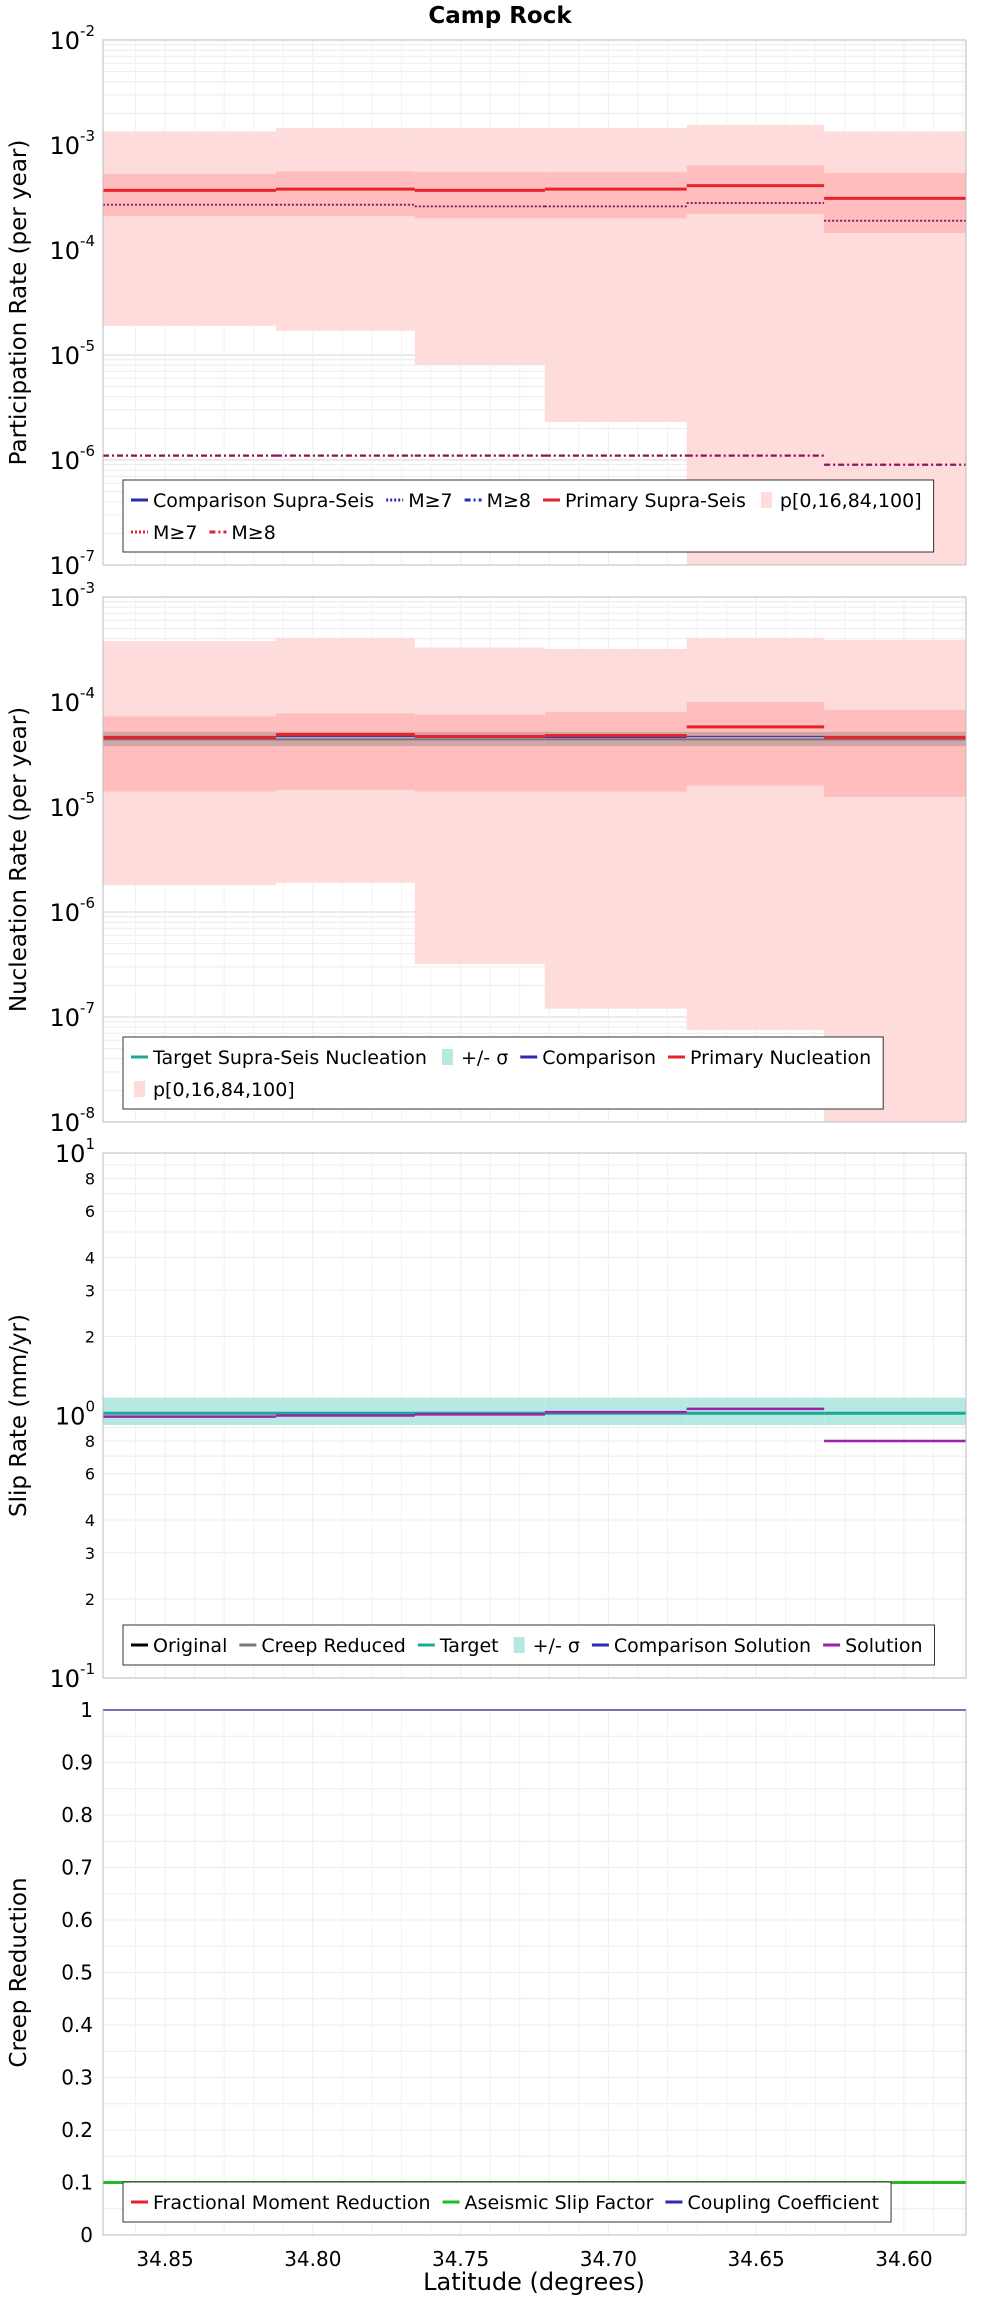  Describe the element at coordinates (19, 303) in the screenshot. I see `y-axis-label: Participation Rate (per year)` at that location.